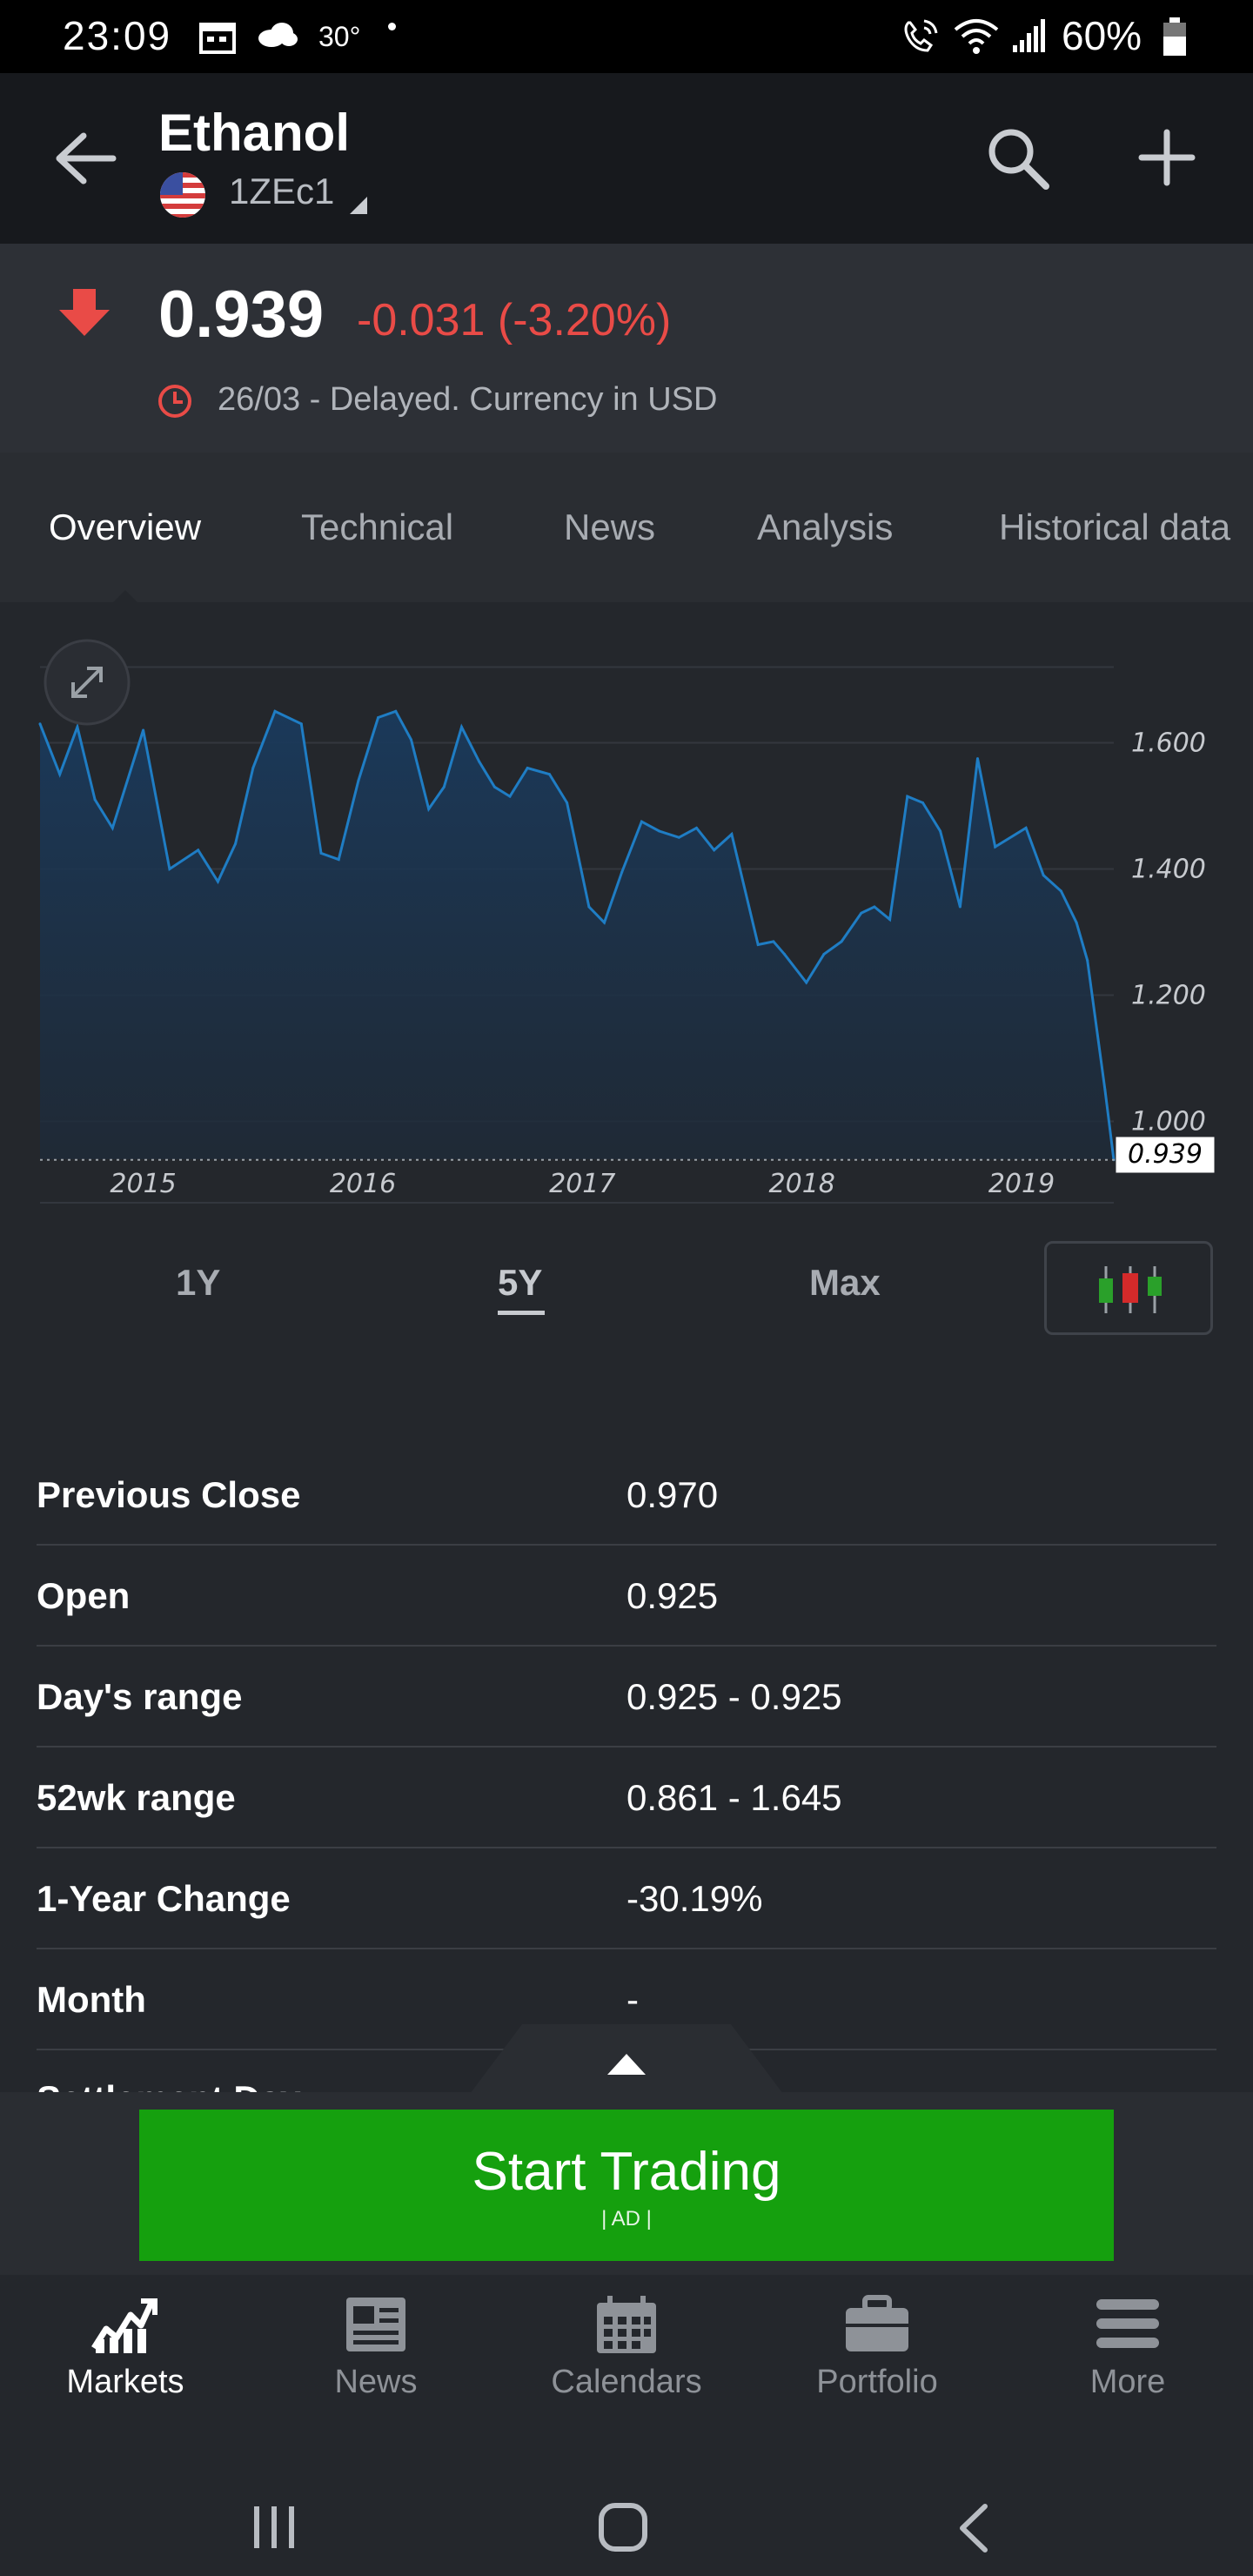 The width and height of the screenshot is (1253, 2576). Describe the element at coordinates (623, 2527) in the screenshot. I see `home-icon` at that location.